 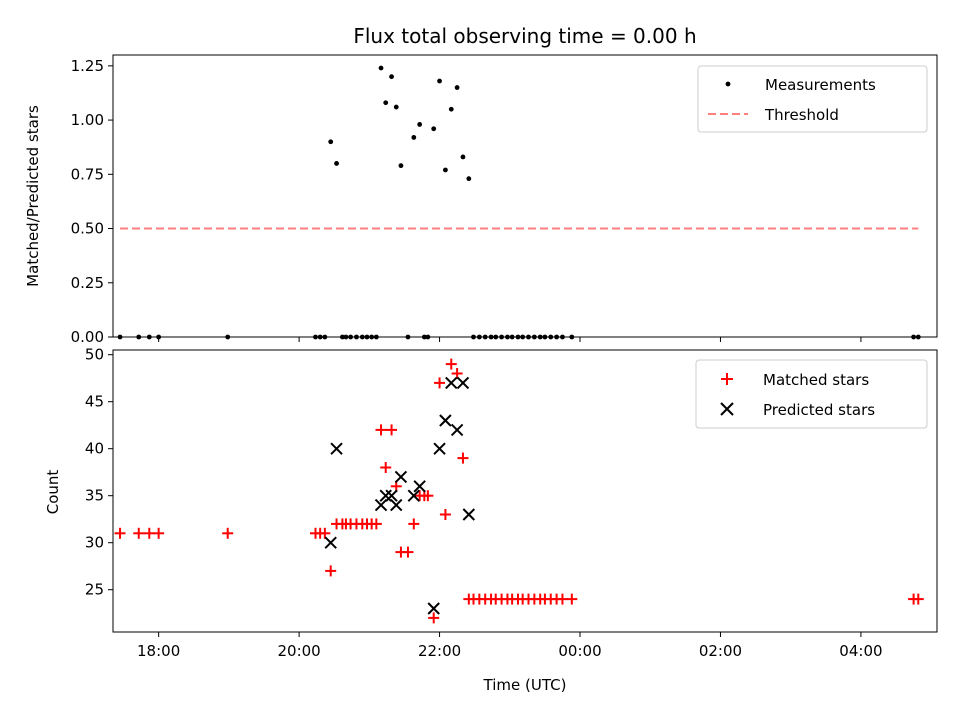 I want to click on top-chart-legend: Measurements Threshold, so click(x=812, y=99).